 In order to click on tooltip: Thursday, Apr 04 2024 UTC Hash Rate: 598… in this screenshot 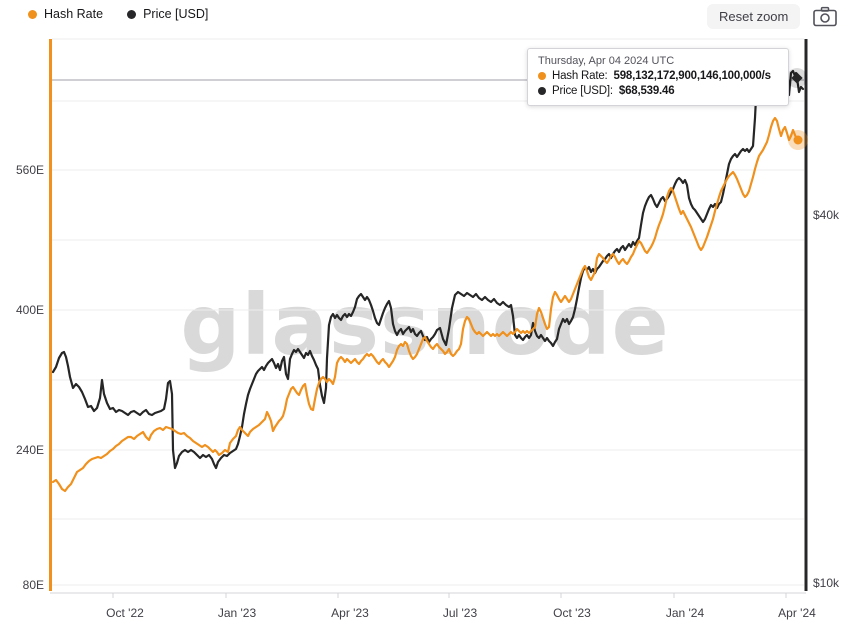, I will do `click(658, 77)`.